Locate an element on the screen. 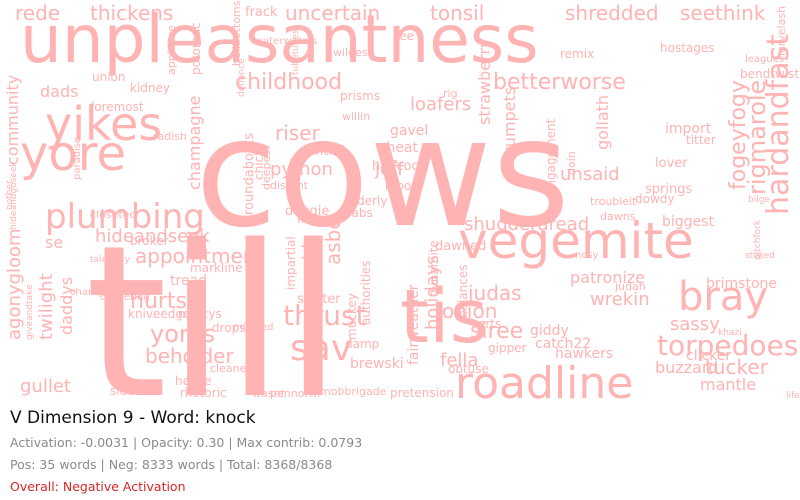  cloud-word: balances is located at coordinates (463, 292).